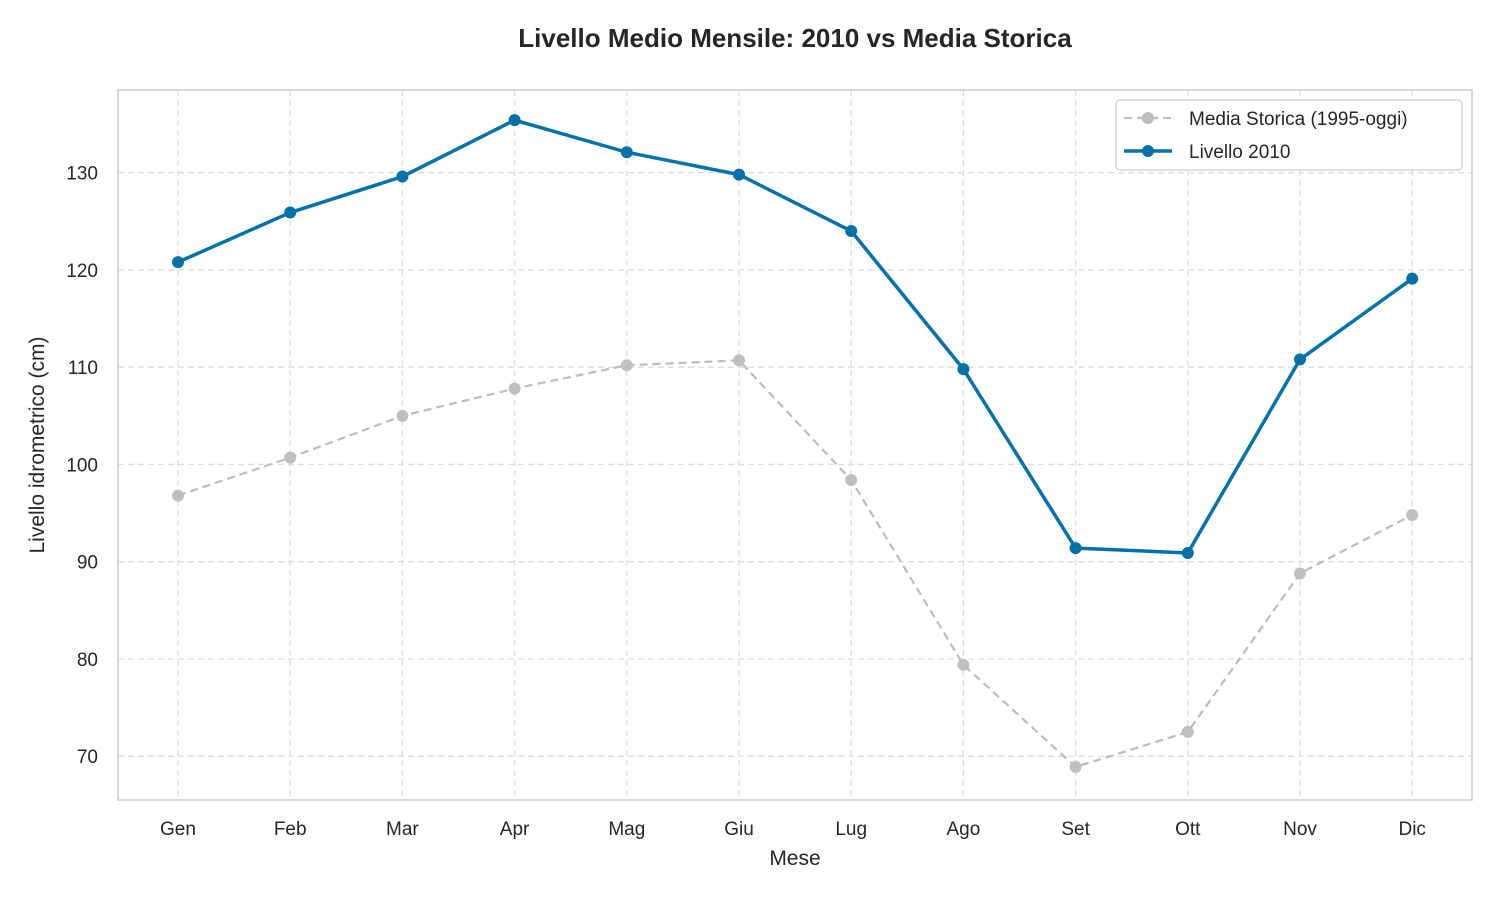 The width and height of the screenshot is (1500, 900). I want to click on x-tick-label: Ott, so click(1188, 829).